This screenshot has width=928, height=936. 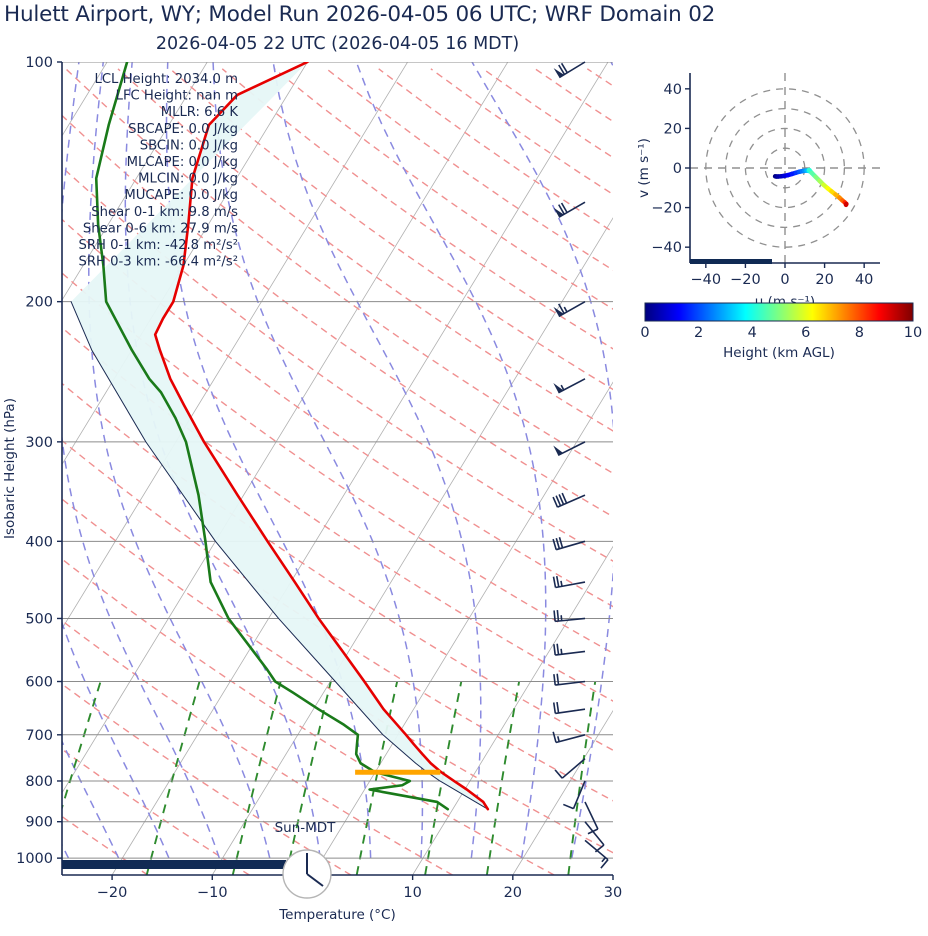 I want to click on svg-text: Height (km AGL), so click(x=779, y=353).